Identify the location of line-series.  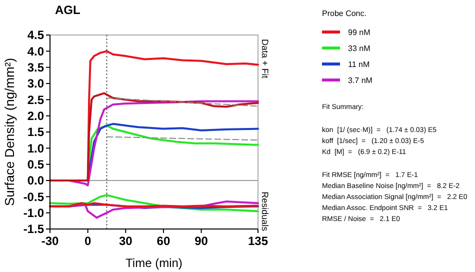
(154, 203).